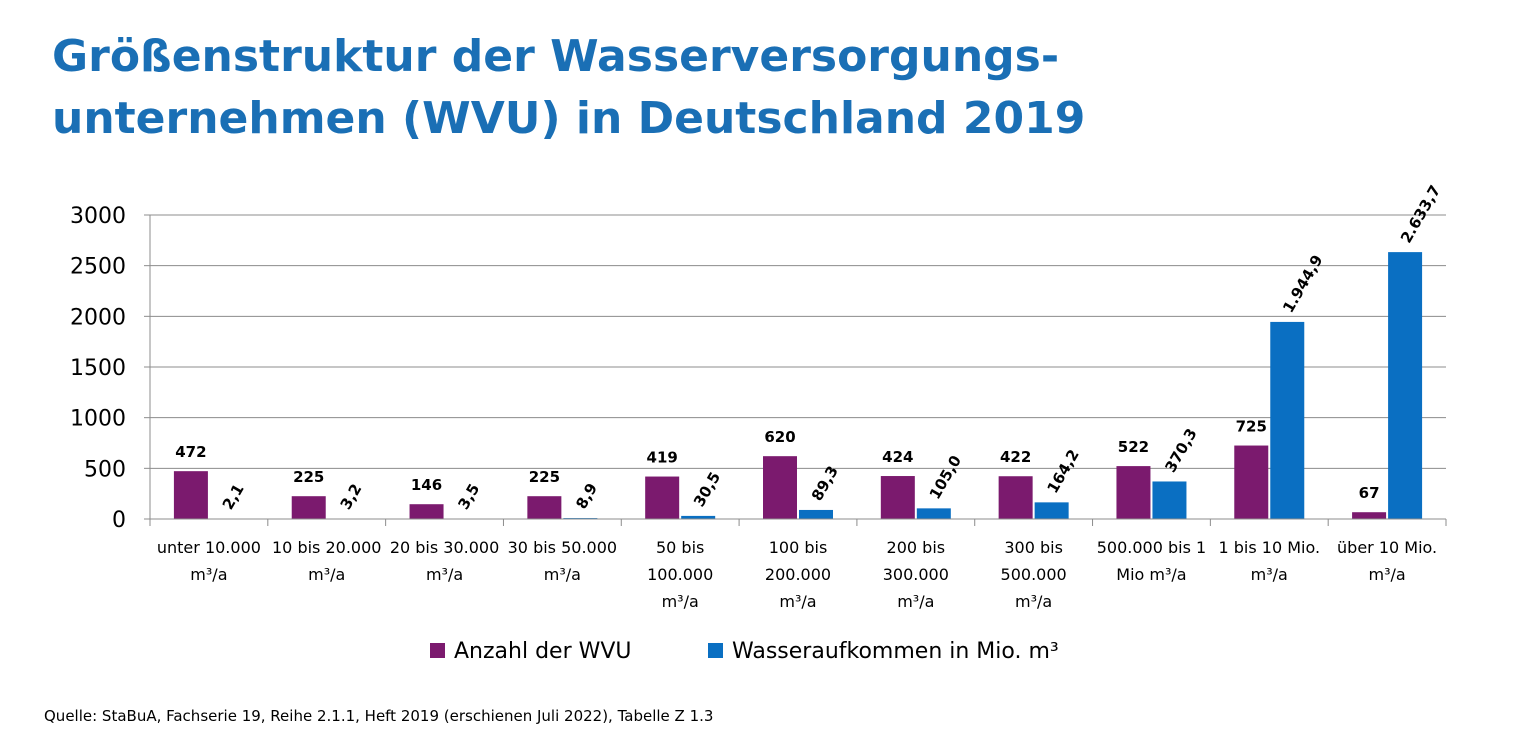 This screenshot has height=749, width=1527. I want to click on category-label: 500.000 bis 1 Mio m³/a, so click(1151, 561).